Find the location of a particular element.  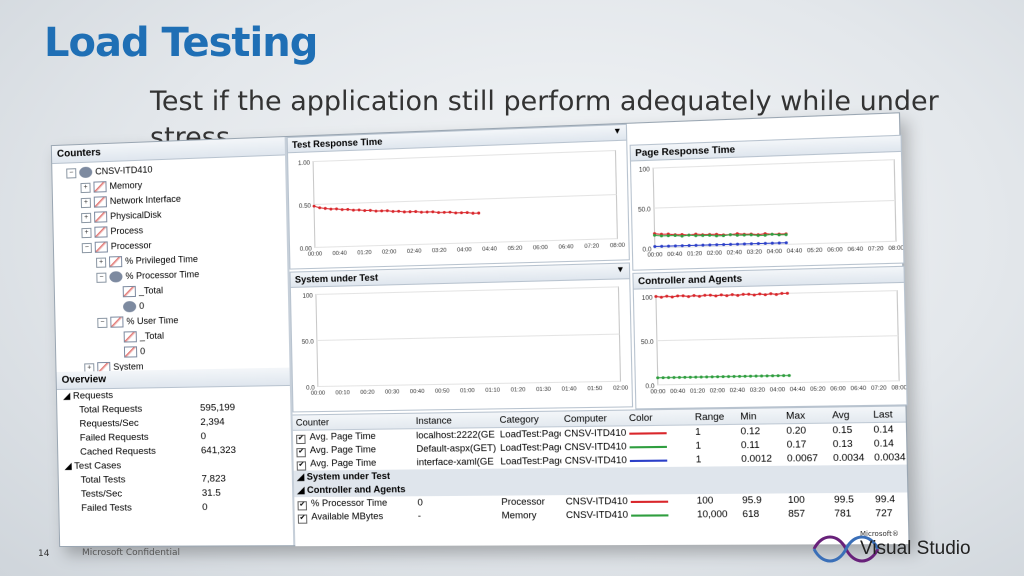

counter-name: % Processor Time is located at coordinates (349, 503).